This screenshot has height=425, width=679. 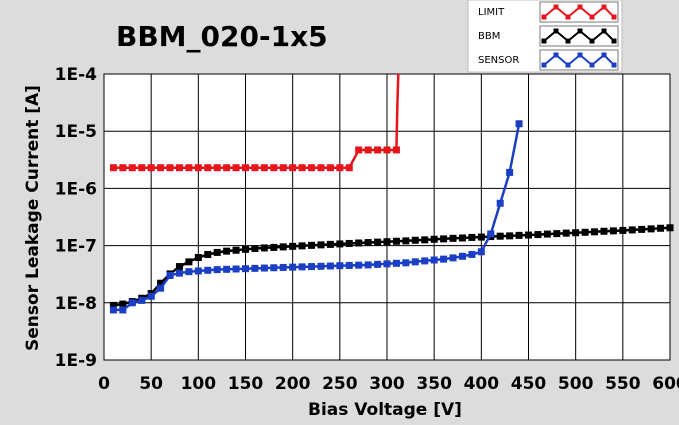 What do you see at coordinates (76, 75) in the screenshot?
I see `y-tick-label-5: 1E-4` at bounding box center [76, 75].